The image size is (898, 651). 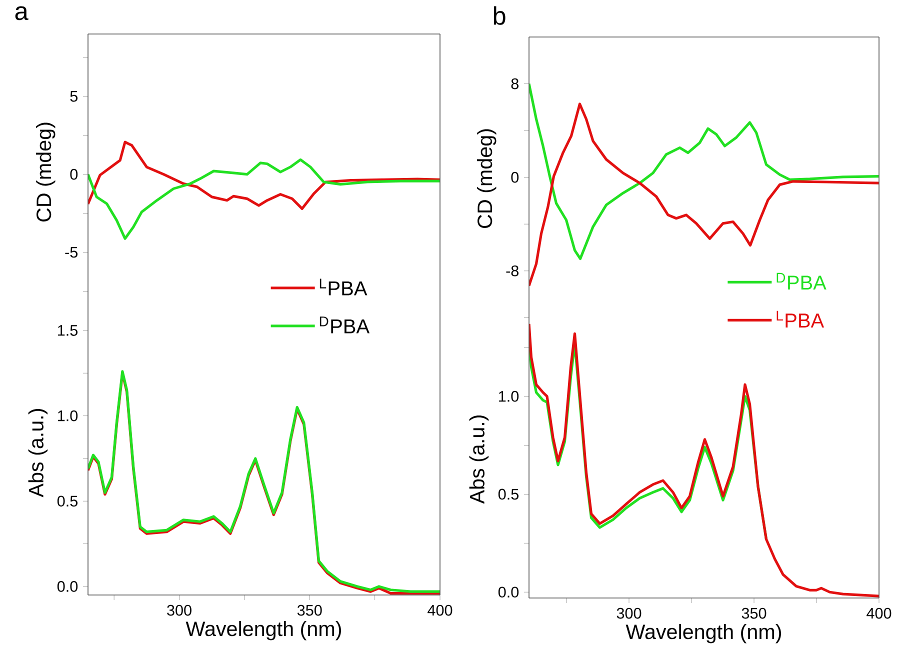 I want to click on y-tick-label: 1.5, so click(x=68, y=330).